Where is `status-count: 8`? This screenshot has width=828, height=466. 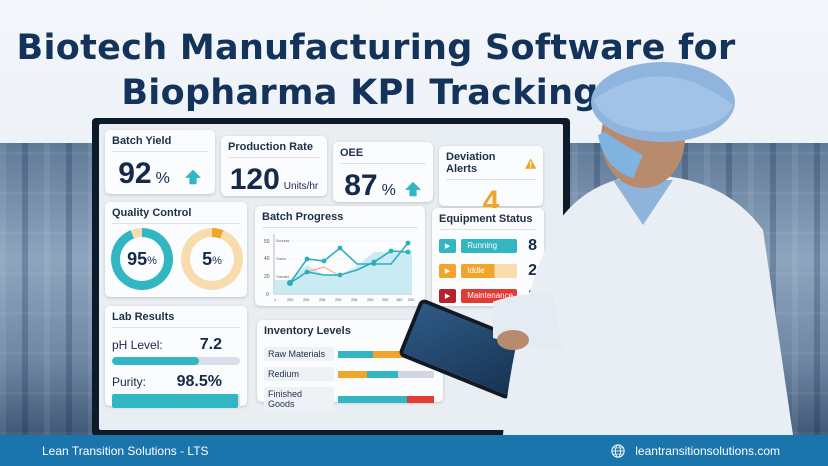 status-count: 8 is located at coordinates (532, 245).